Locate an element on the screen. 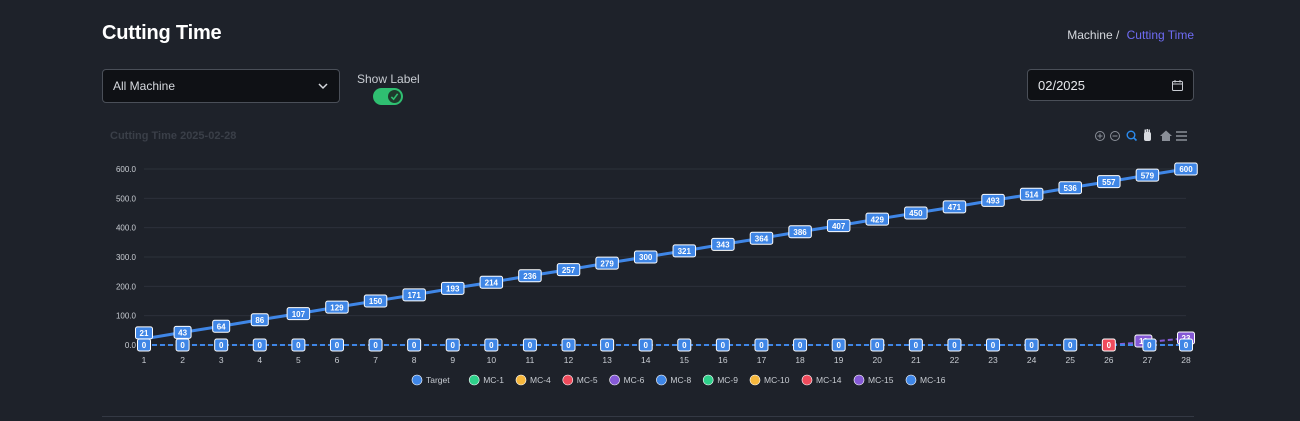 The width and height of the screenshot is (1300, 421). y-tick-label: 200.0 is located at coordinates (126, 286).